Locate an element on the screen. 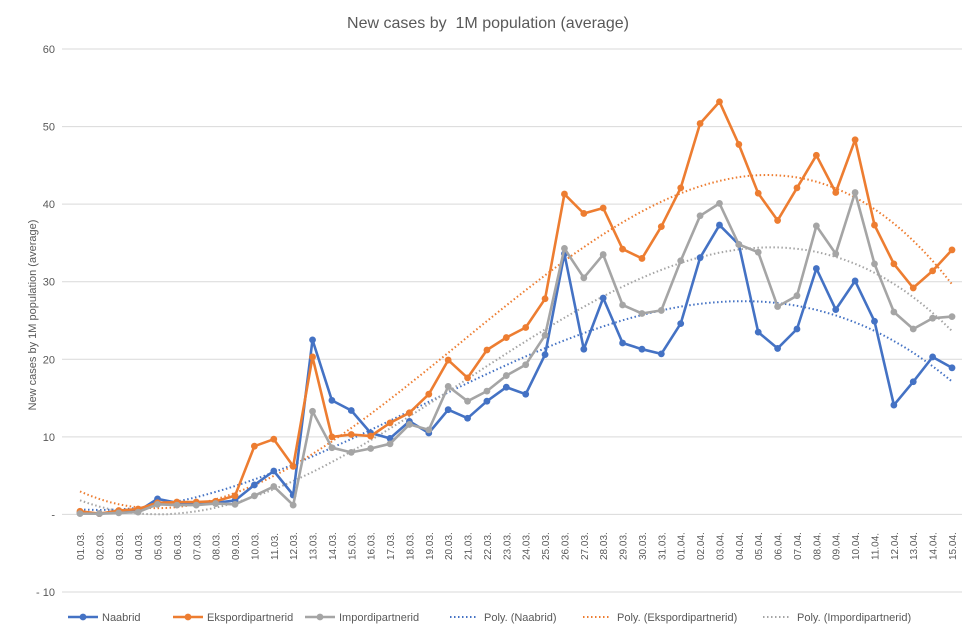  x-tick-label: 26.03. is located at coordinates (565, 546).